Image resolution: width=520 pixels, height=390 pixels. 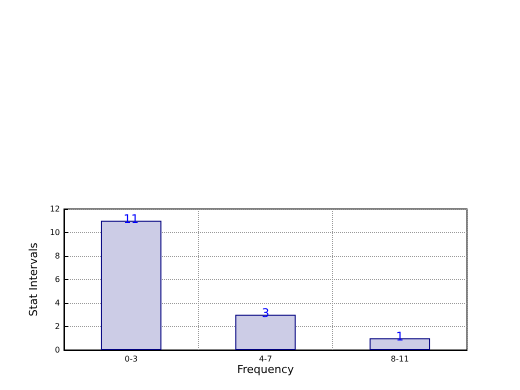 What do you see at coordinates (57, 350) in the screenshot?
I see `y-tick-label: 0` at bounding box center [57, 350].